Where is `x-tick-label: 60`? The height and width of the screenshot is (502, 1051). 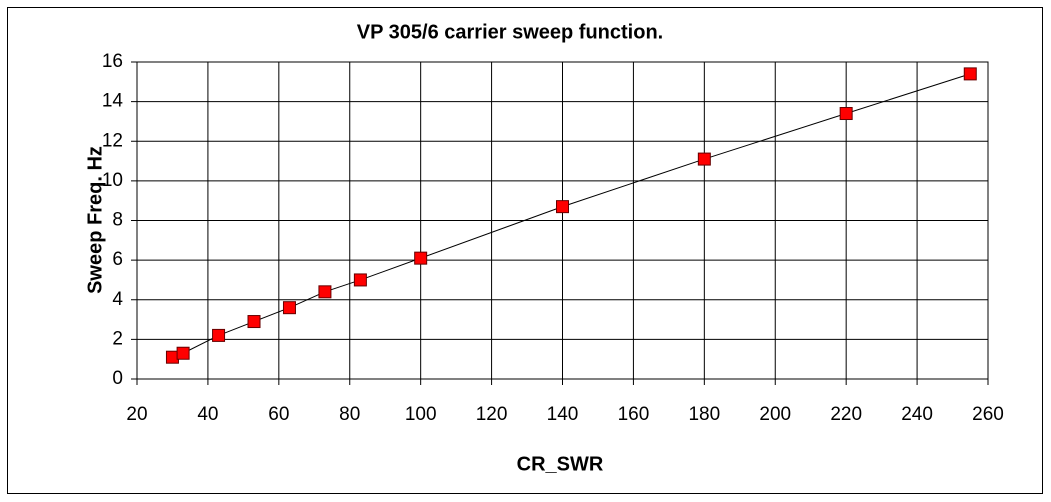
x-tick-label: 60 is located at coordinates (278, 414).